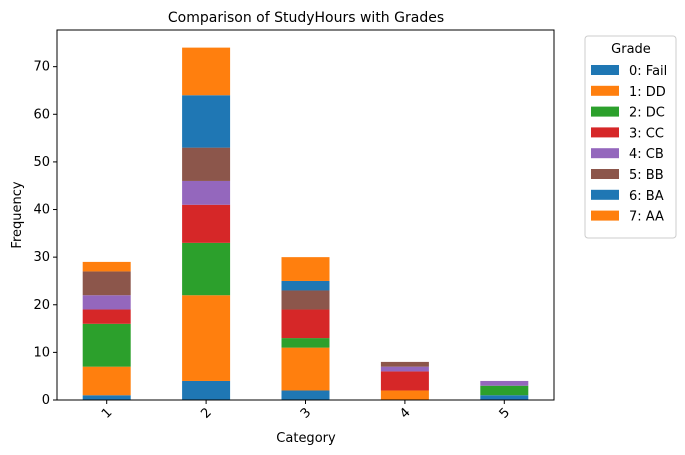 The height and width of the screenshot is (455, 685). What do you see at coordinates (646, 175) in the screenshot?
I see `legend-label: 5: BB` at bounding box center [646, 175].